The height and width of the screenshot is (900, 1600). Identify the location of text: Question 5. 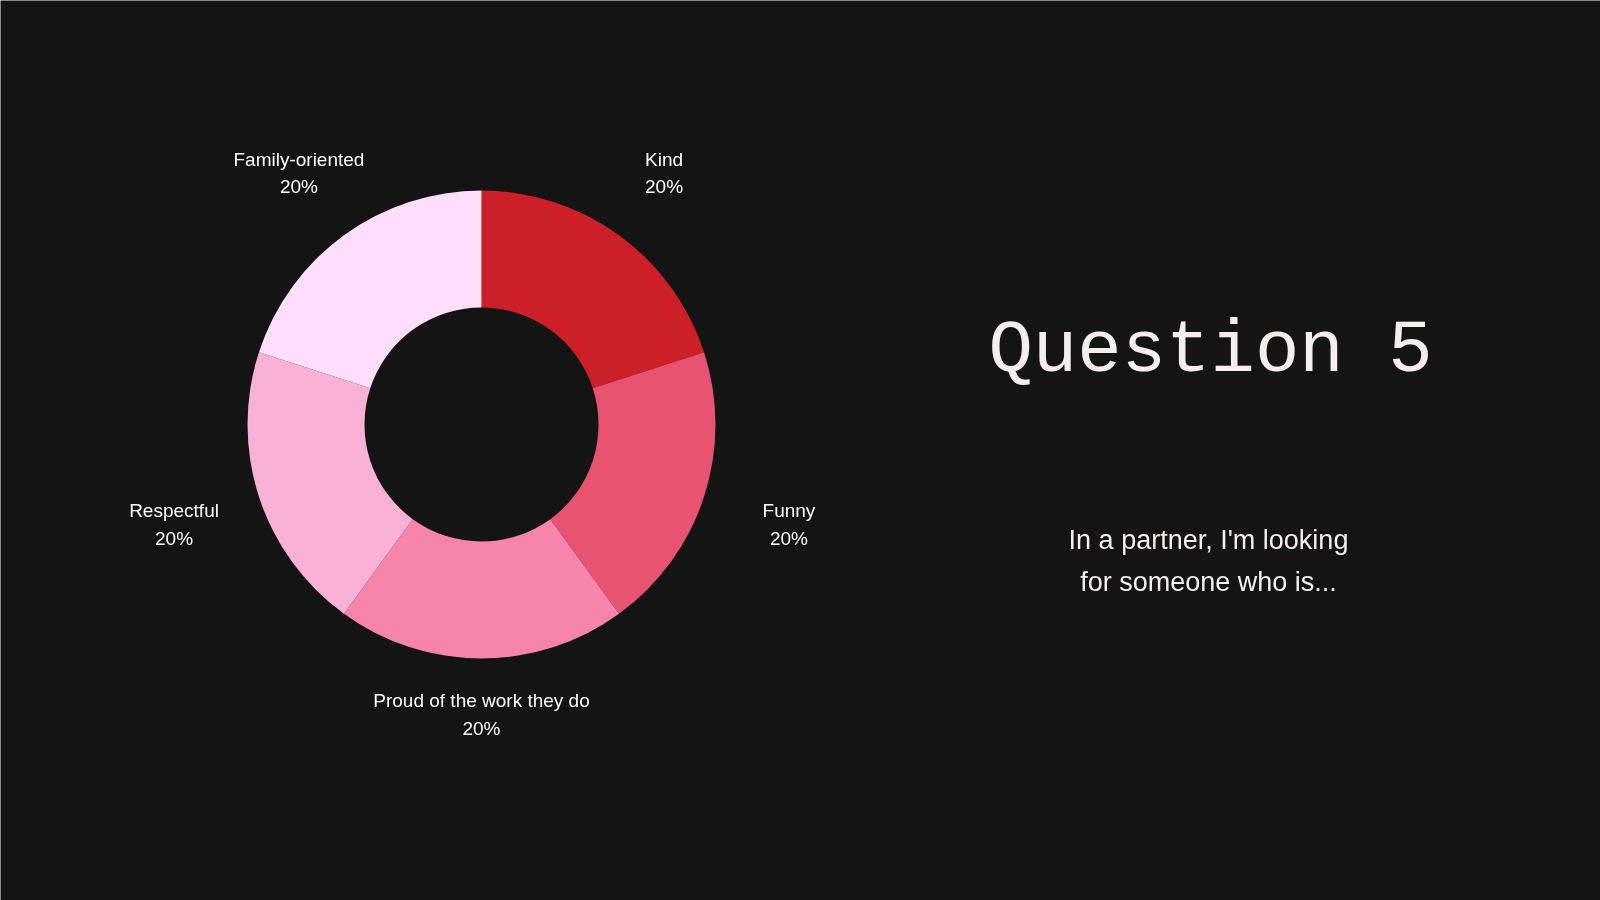
(1210, 350).